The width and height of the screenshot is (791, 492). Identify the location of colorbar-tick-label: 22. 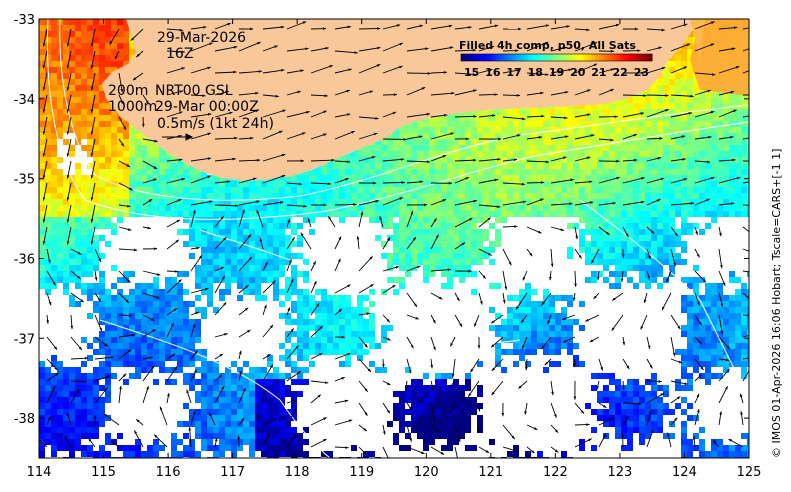
(620, 72).